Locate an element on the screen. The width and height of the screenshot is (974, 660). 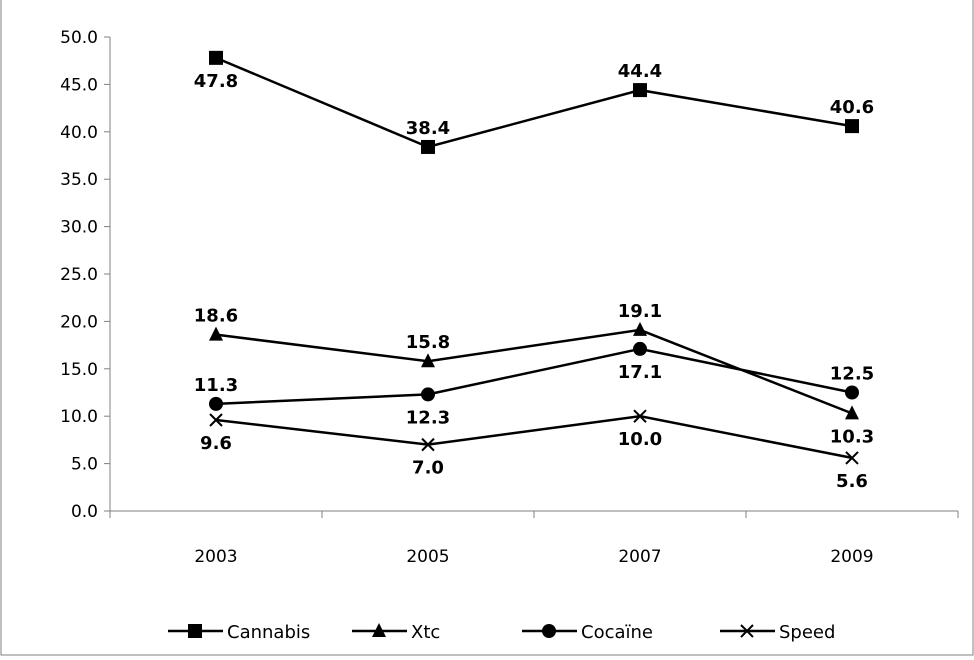
data-label-x: 10.0 is located at coordinates (640, 439).